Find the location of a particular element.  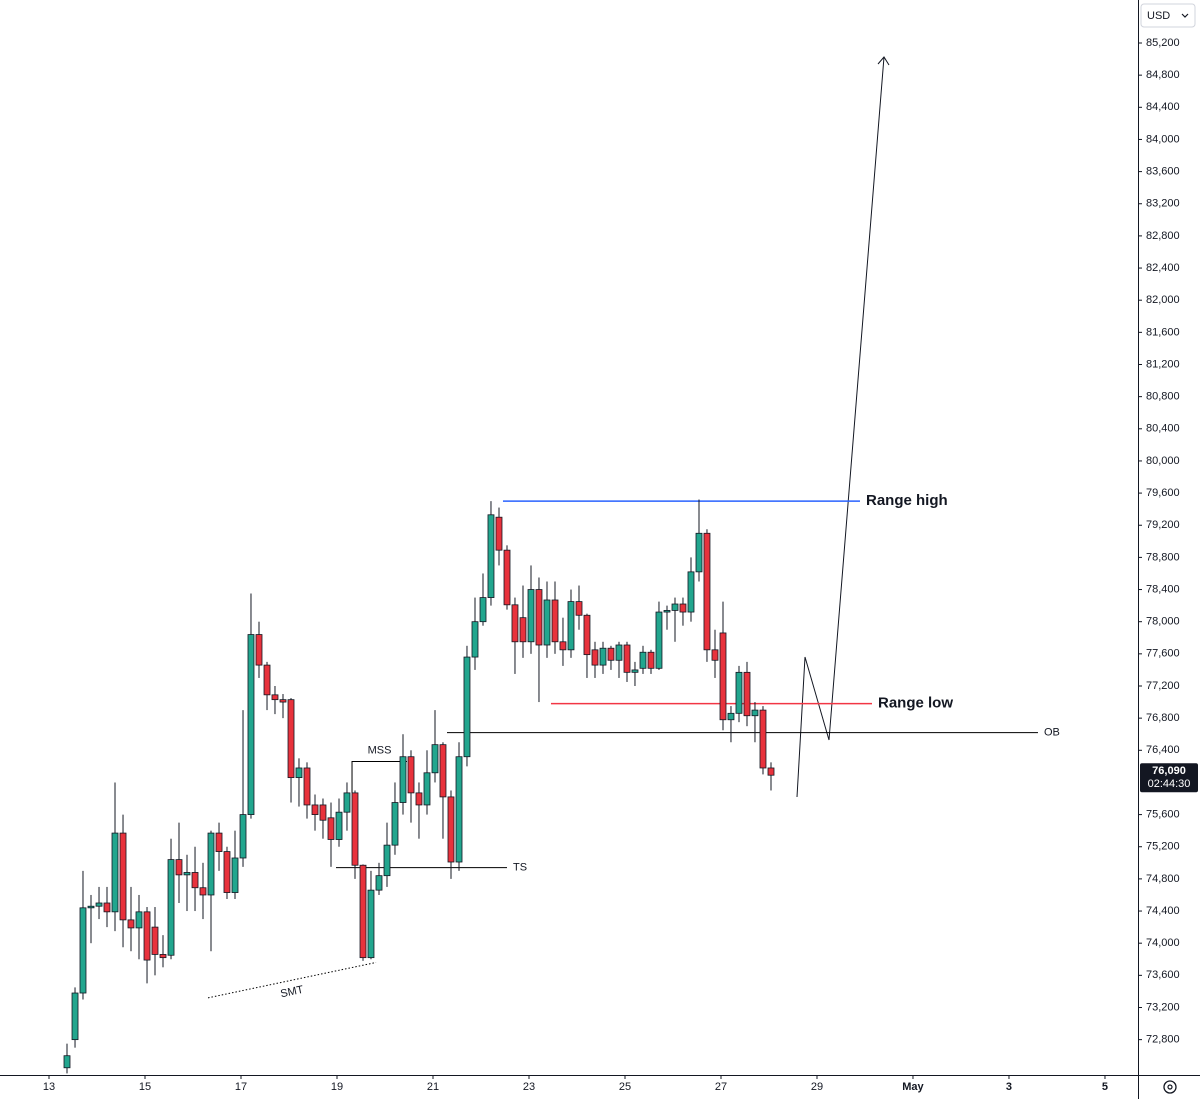

currency-button is located at coordinates (1168, 15).